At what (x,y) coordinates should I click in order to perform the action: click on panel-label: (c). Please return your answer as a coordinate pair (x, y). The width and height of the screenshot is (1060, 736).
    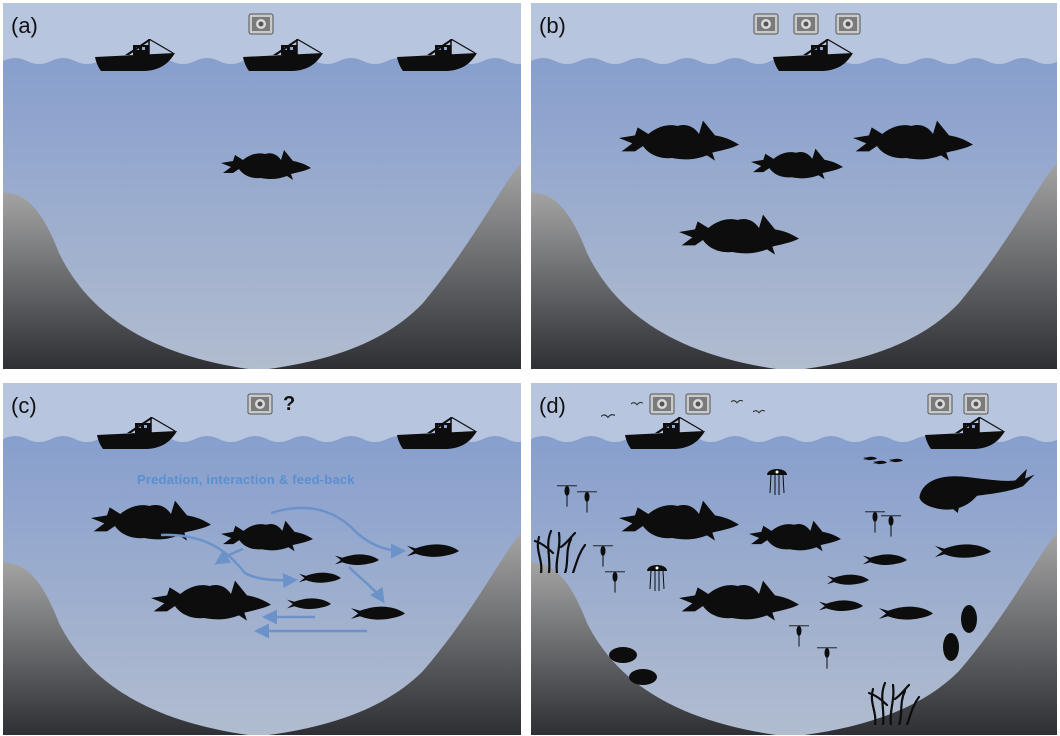
    Looking at the image, I should click on (24, 405).